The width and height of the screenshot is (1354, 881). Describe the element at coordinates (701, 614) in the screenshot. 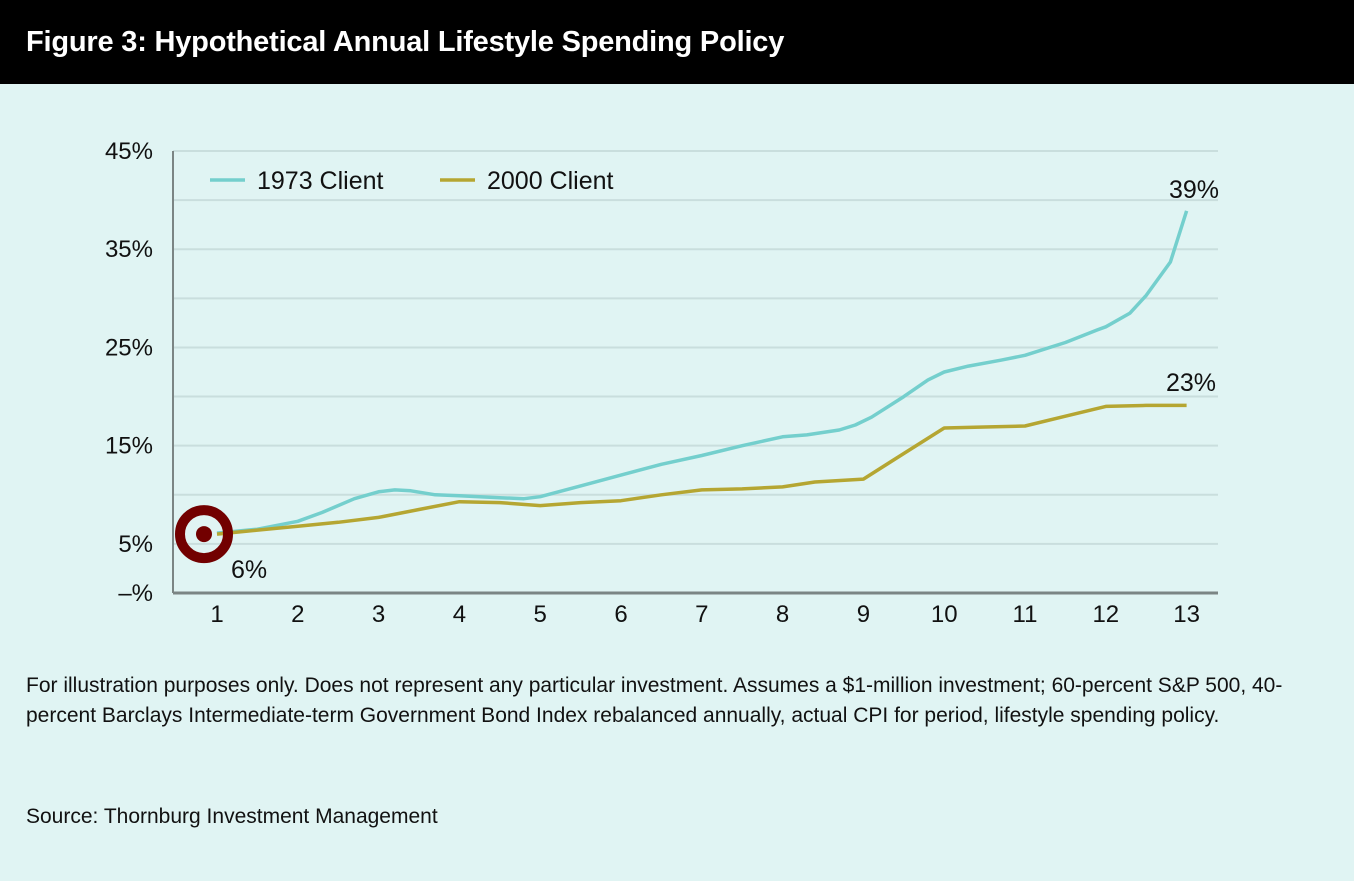

I see `x-tick-label: 7` at that location.